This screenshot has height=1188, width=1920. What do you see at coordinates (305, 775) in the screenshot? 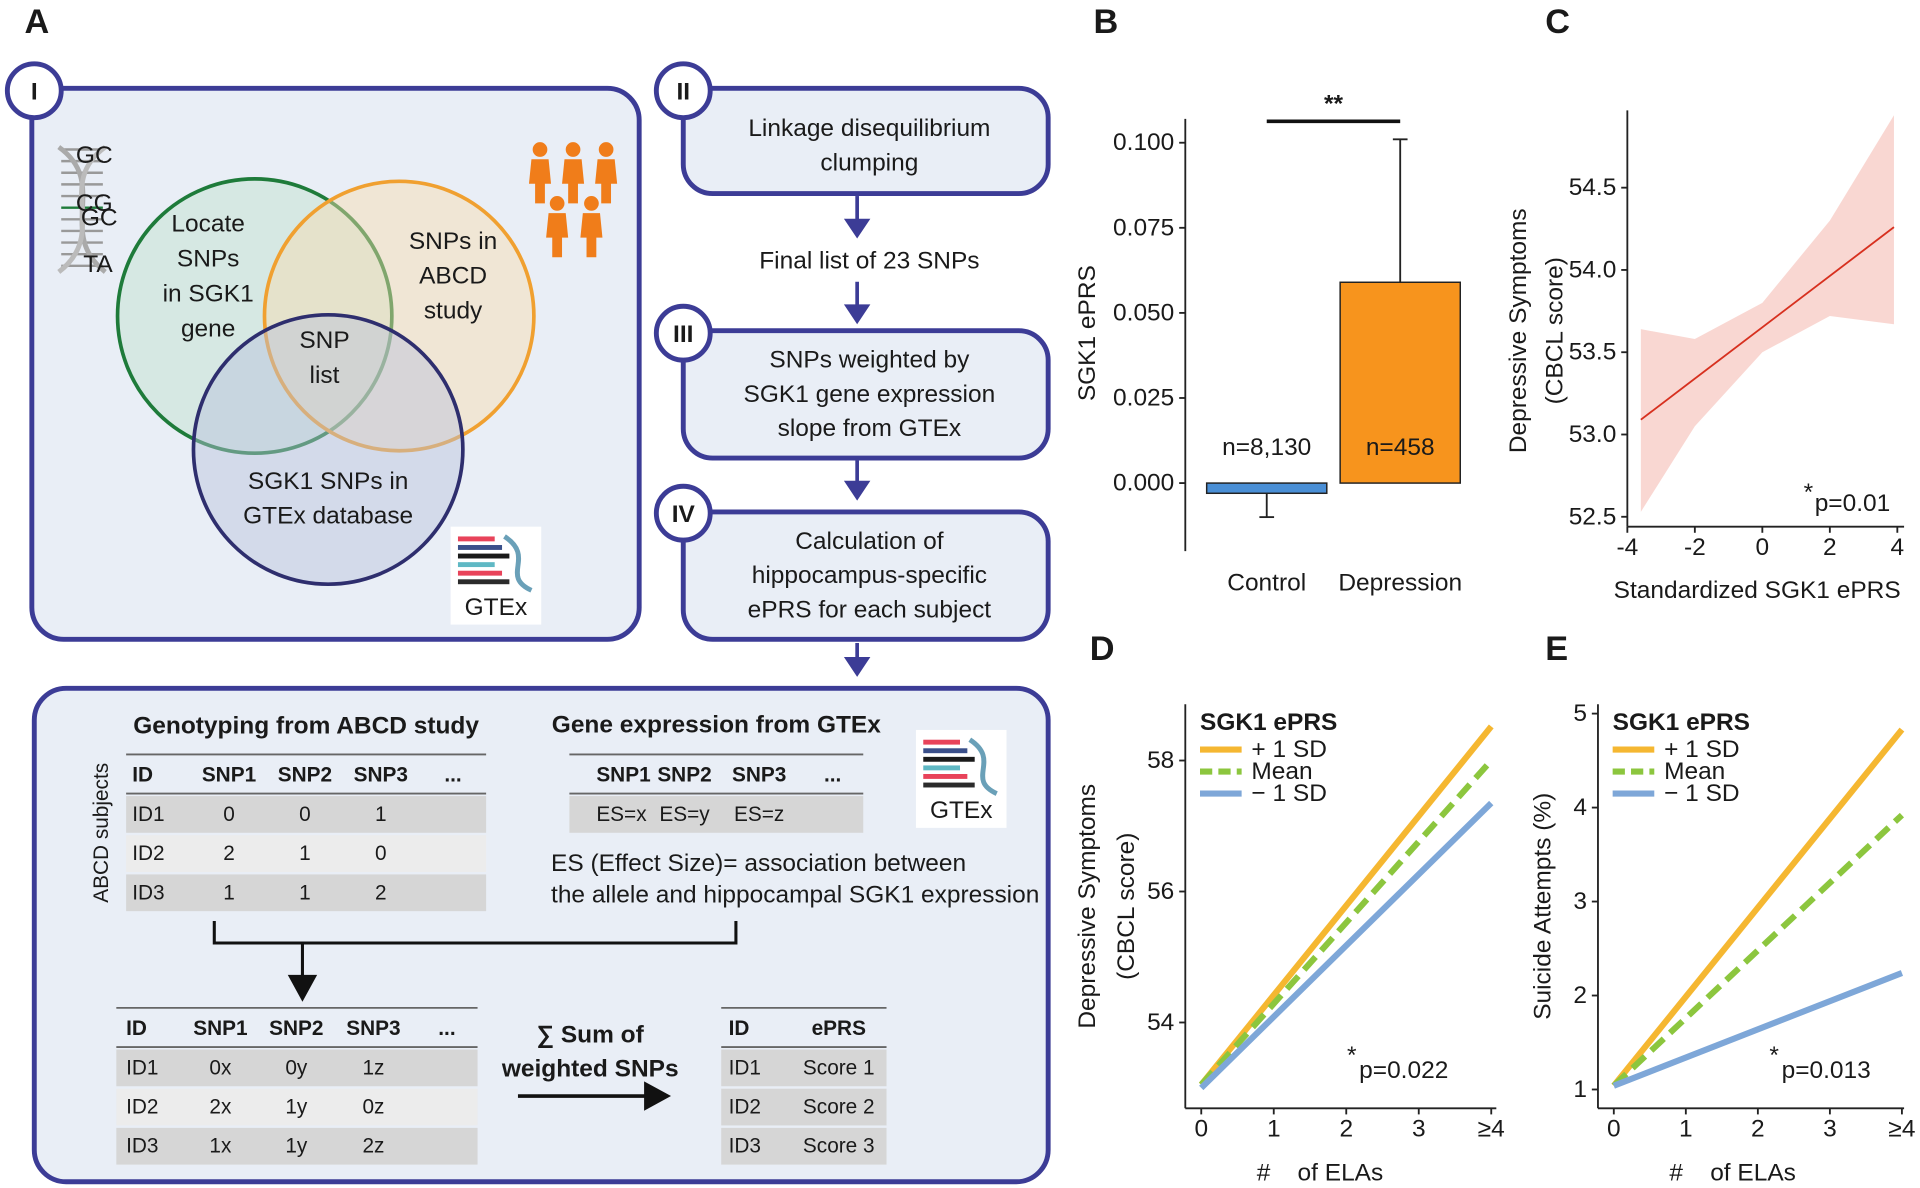
I see `label: SNP2` at bounding box center [305, 775].